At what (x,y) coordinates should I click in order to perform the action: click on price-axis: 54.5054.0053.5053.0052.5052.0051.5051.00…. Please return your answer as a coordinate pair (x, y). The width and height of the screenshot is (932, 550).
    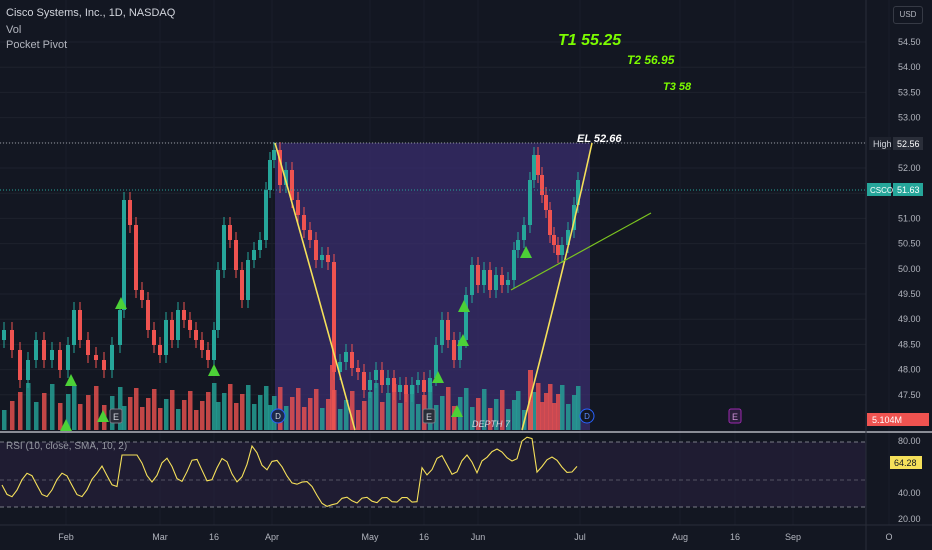
    Looking at the image, I should click on (909, 280).